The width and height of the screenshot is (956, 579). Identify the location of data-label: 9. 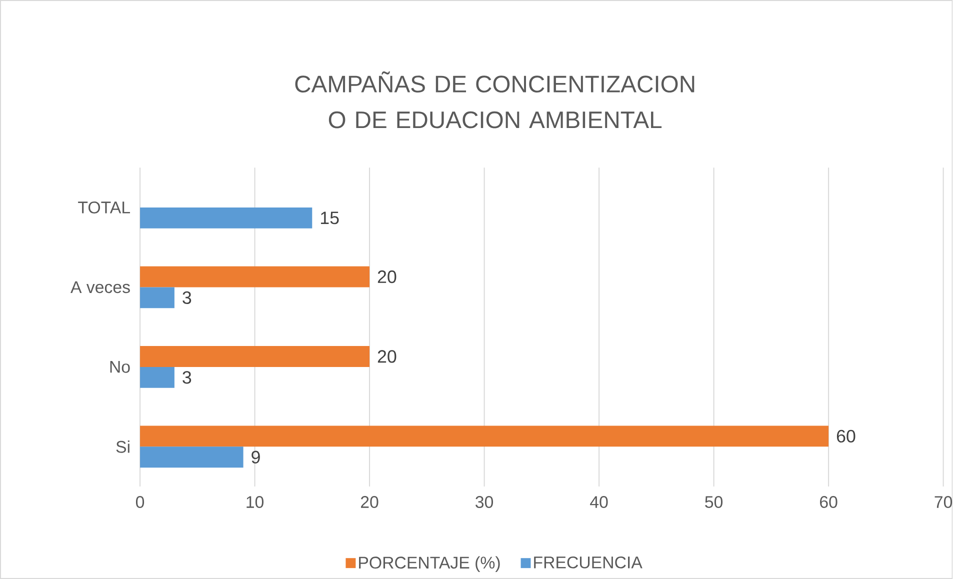
(256, 457).